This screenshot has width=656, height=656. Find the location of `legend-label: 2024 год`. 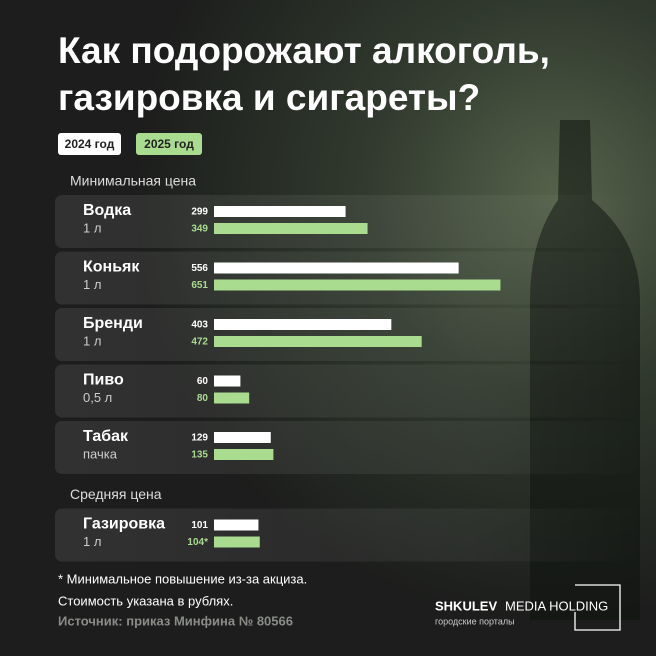

legend-label: 2024 год is located at coordinates (90, 144).